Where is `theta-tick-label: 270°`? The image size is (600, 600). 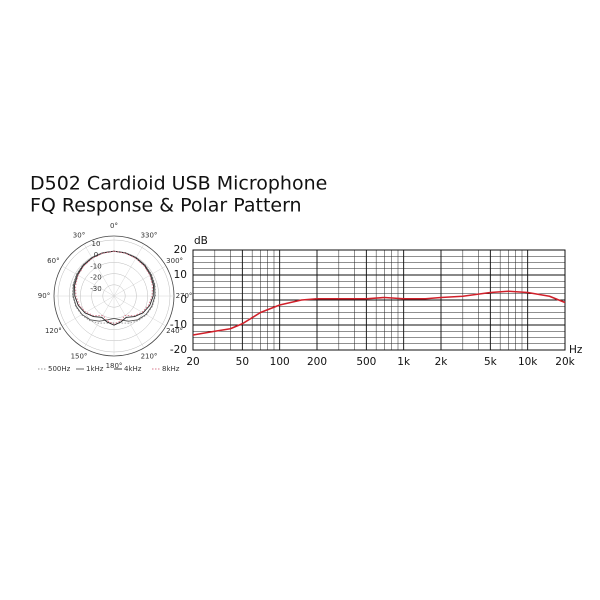 theta-tick-label: 270° is located at coordinates (184, 296).